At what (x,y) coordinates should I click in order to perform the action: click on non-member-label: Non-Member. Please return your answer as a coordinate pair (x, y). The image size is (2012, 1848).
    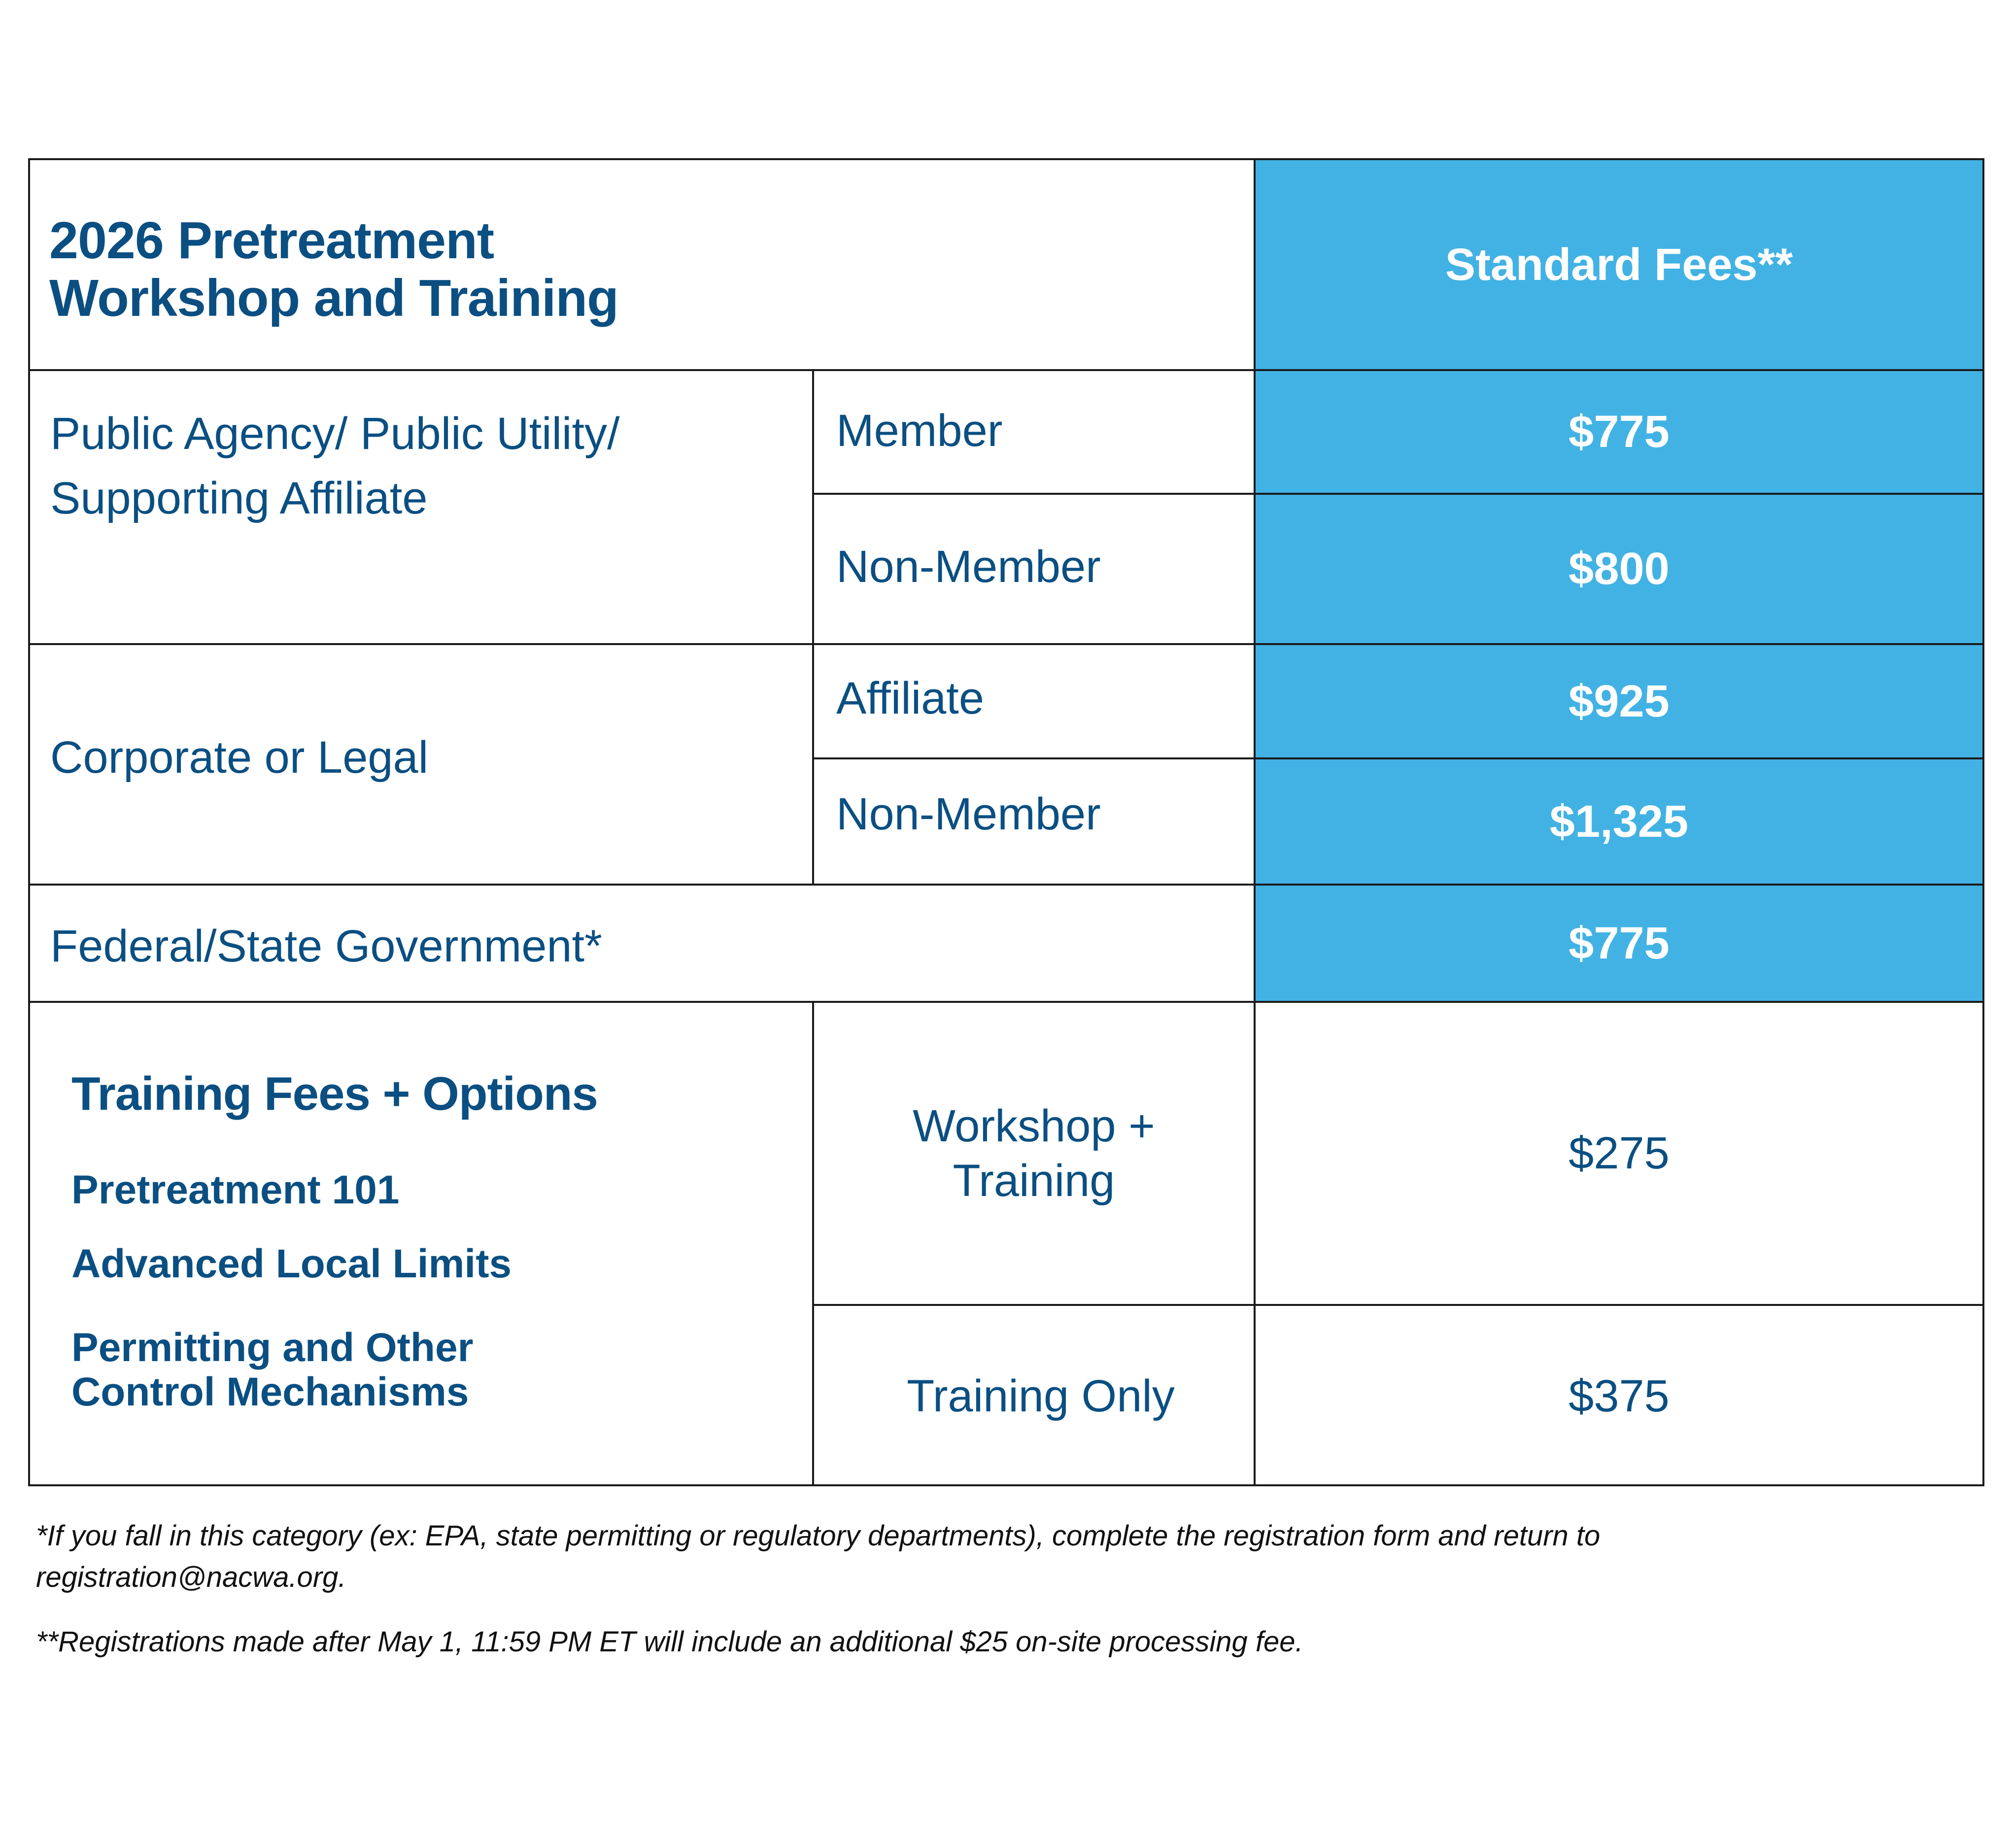
    Looking at the image, I should click on (968, 567).